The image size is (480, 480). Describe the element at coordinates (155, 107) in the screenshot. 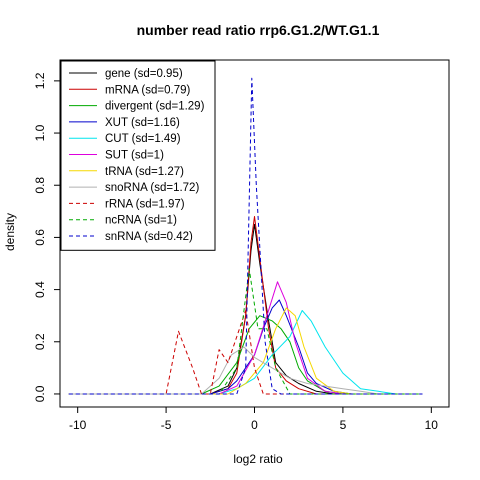

I see `legend-entry: divergent (sd=1.29)` at that location.